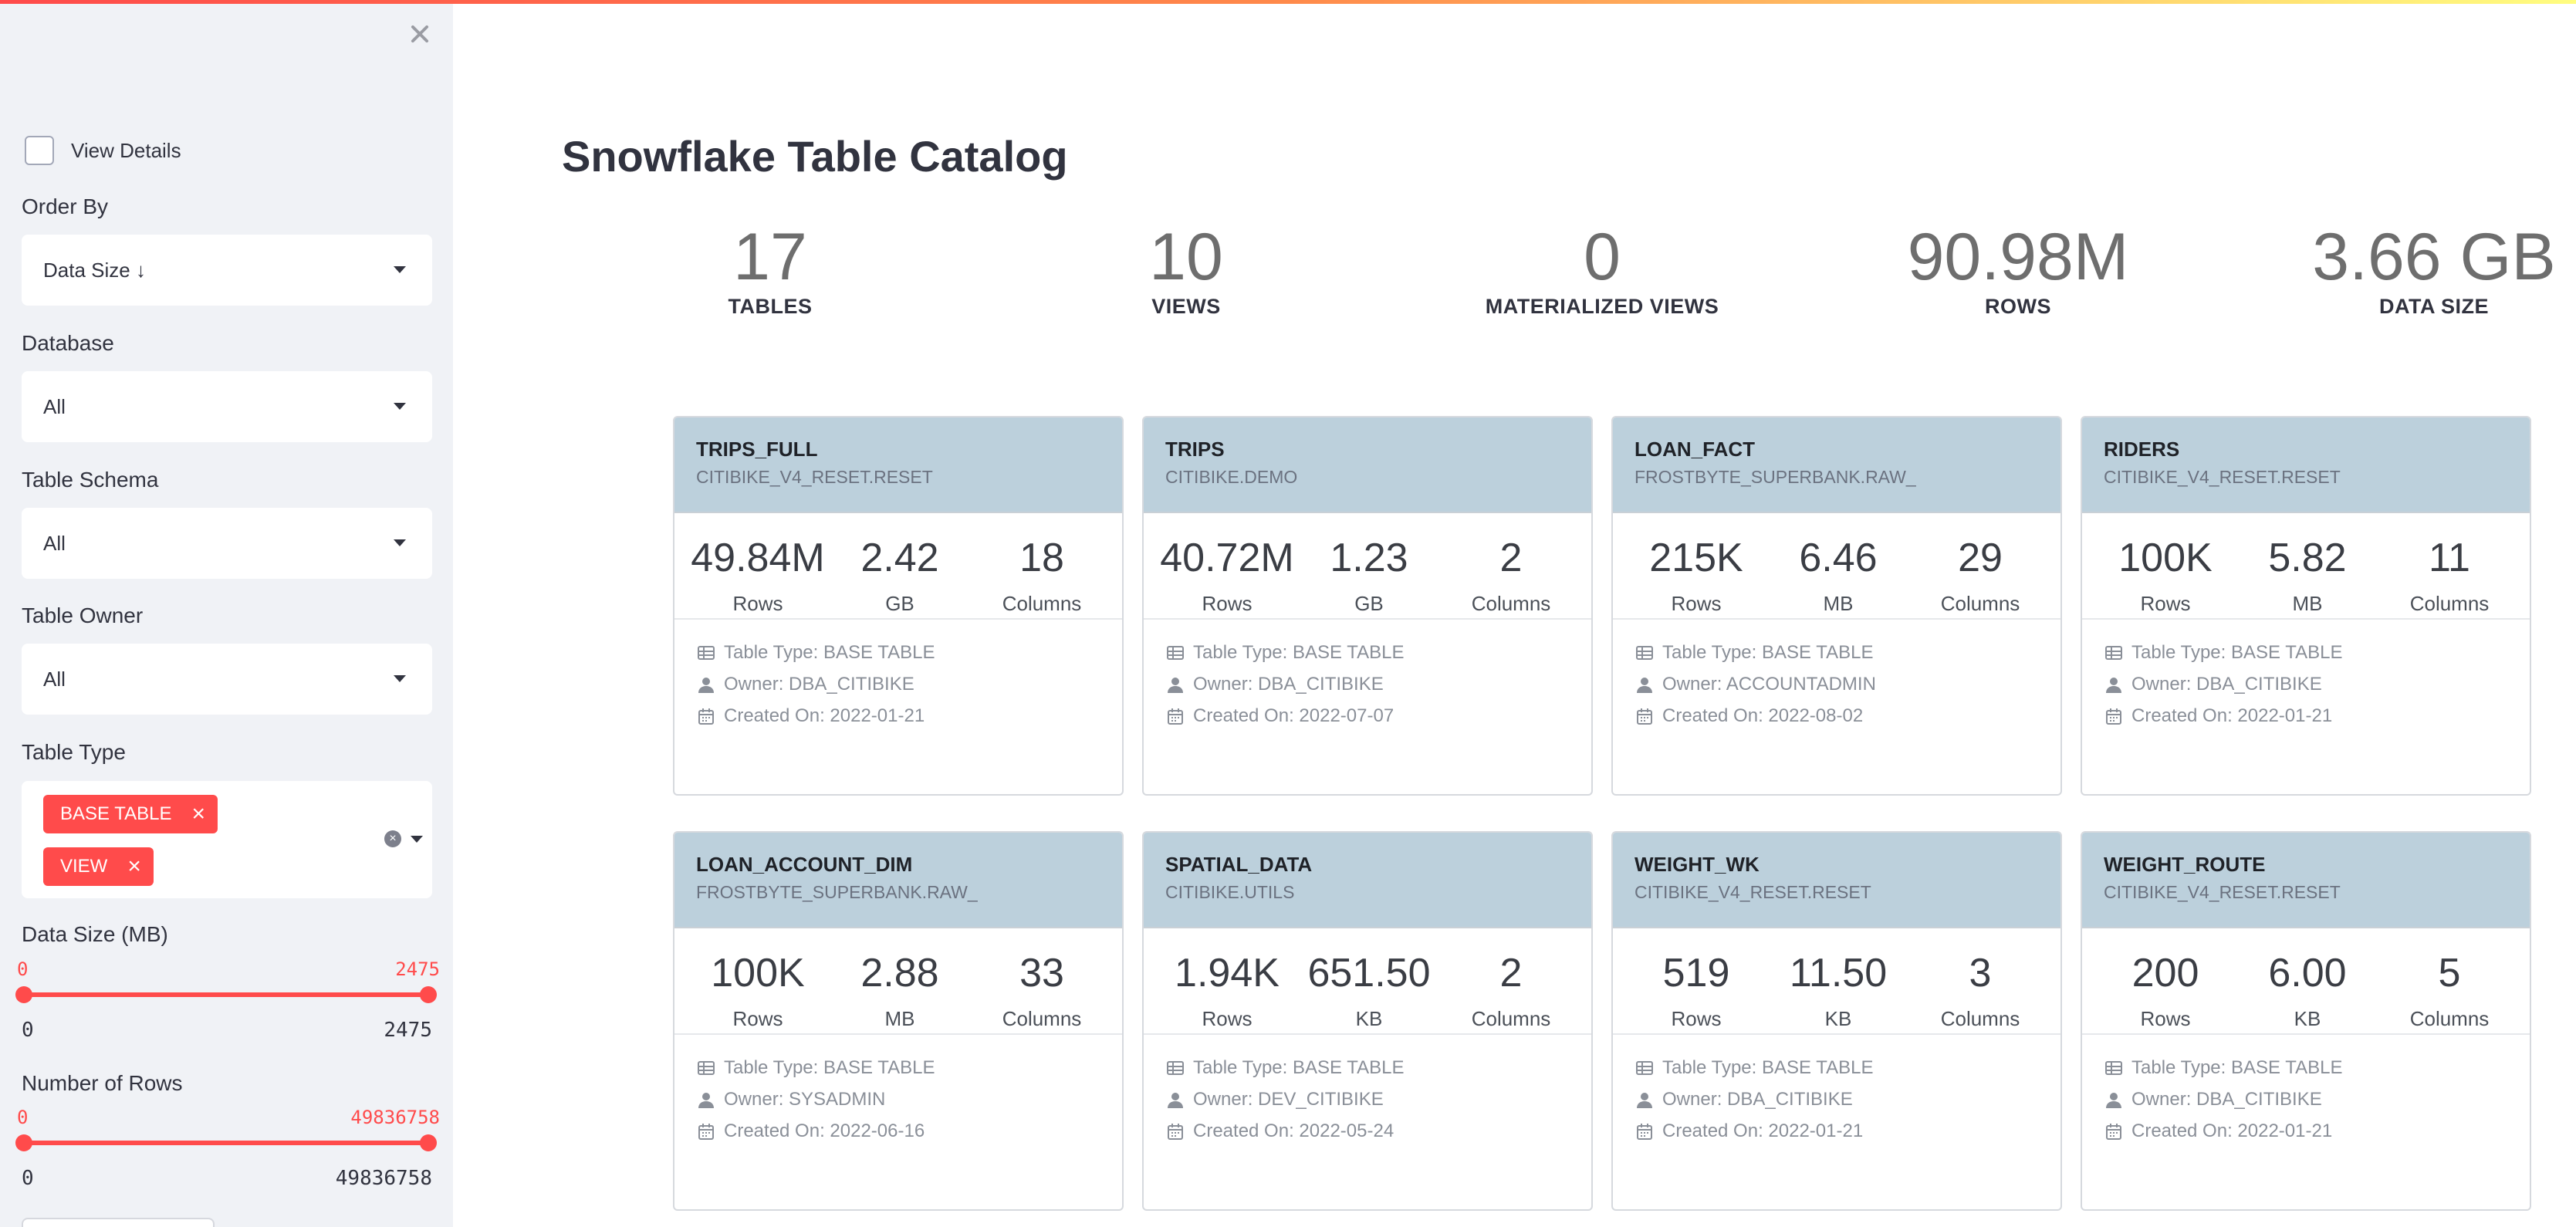  Describe the element at coordinates (814, 477) in the screenshot. I see `table-schema: CITIBIKE_V4_RESET.RESET` at that location.